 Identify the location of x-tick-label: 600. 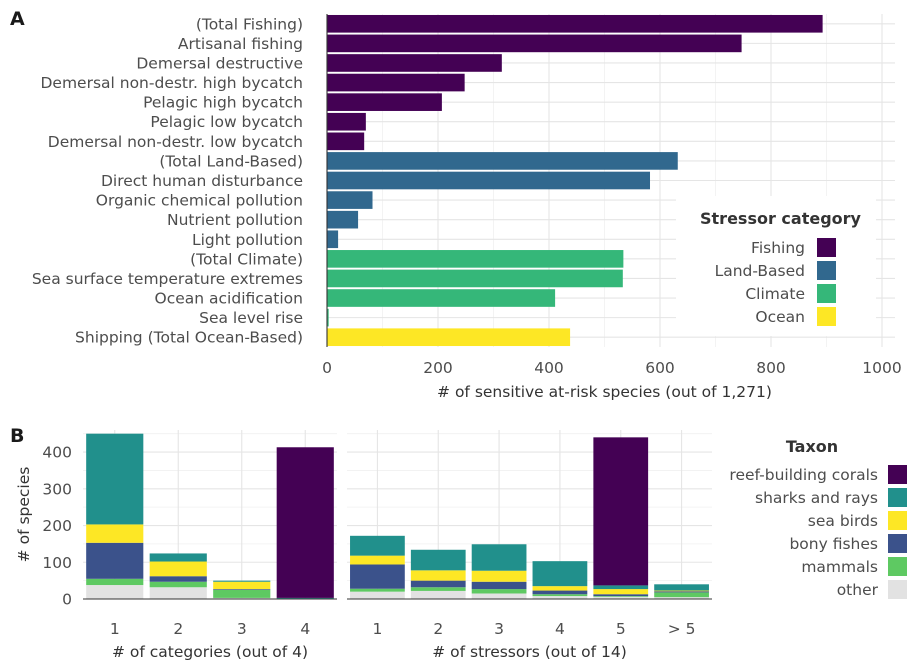
(660, 368).